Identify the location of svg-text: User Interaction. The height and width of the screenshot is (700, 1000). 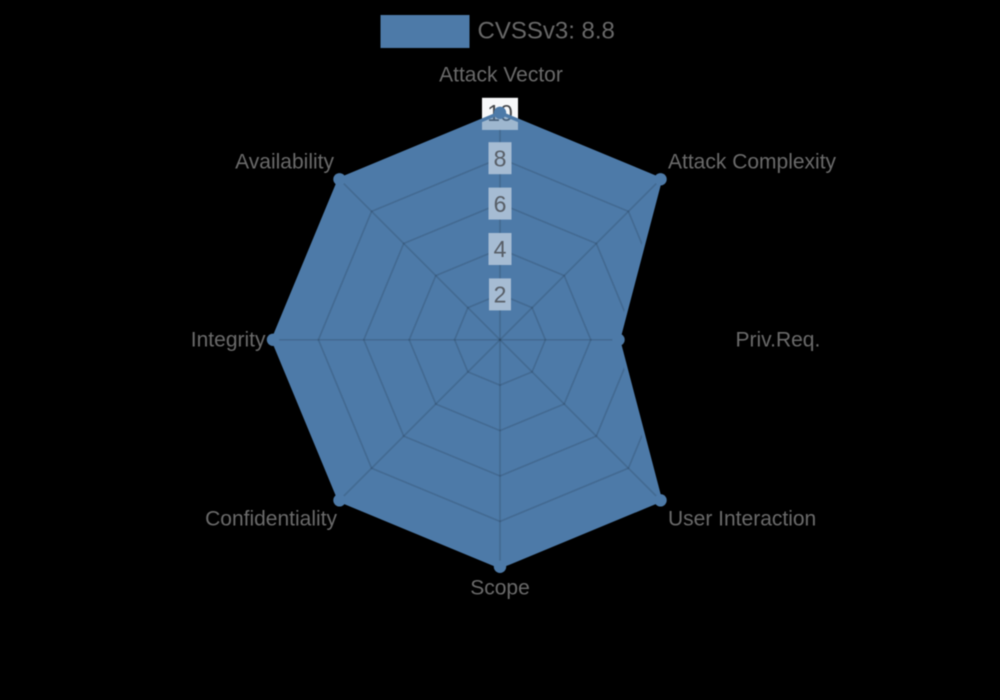
(742, 519).